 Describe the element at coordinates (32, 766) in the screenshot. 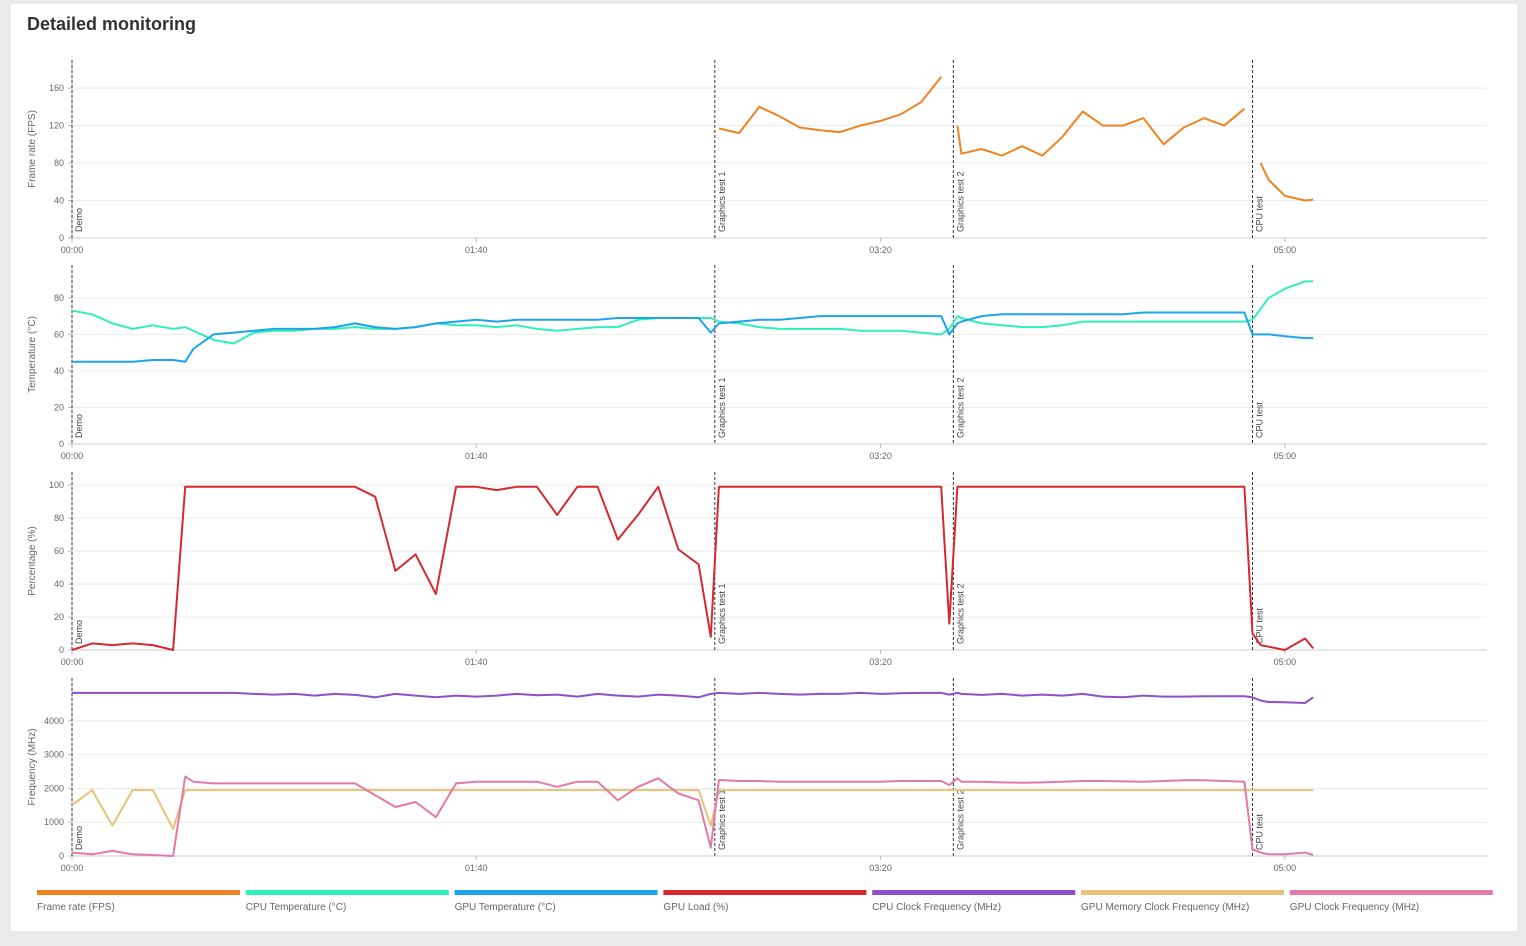

I see `y-axis-label: Frequency (MHz)` at that location.